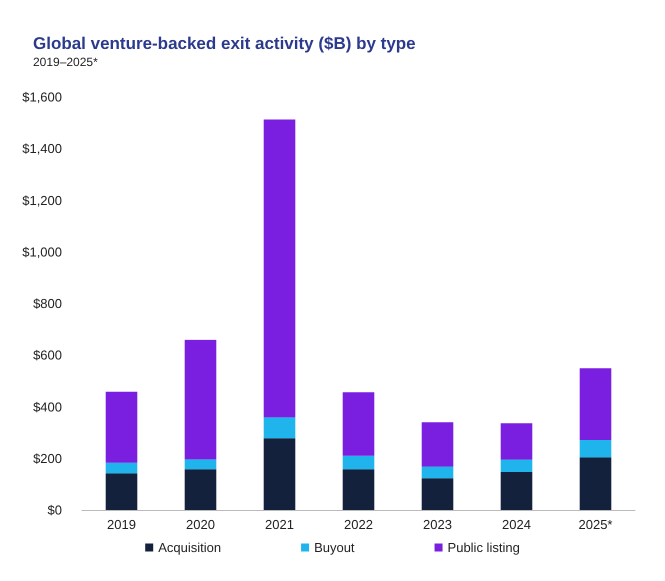 Image resolution: width=665 pixels, height=581 pixels. I want to click on x-tick-label: 2024, so click(516, 524).